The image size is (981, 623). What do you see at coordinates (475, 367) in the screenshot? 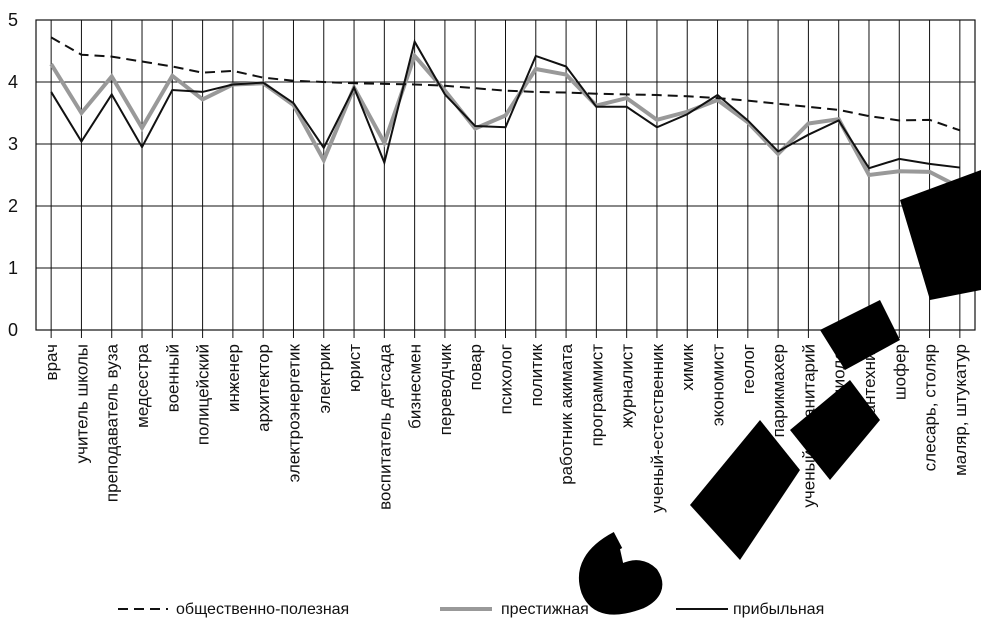
I see `x-category-label: повар` at bounding box center [475, 367].